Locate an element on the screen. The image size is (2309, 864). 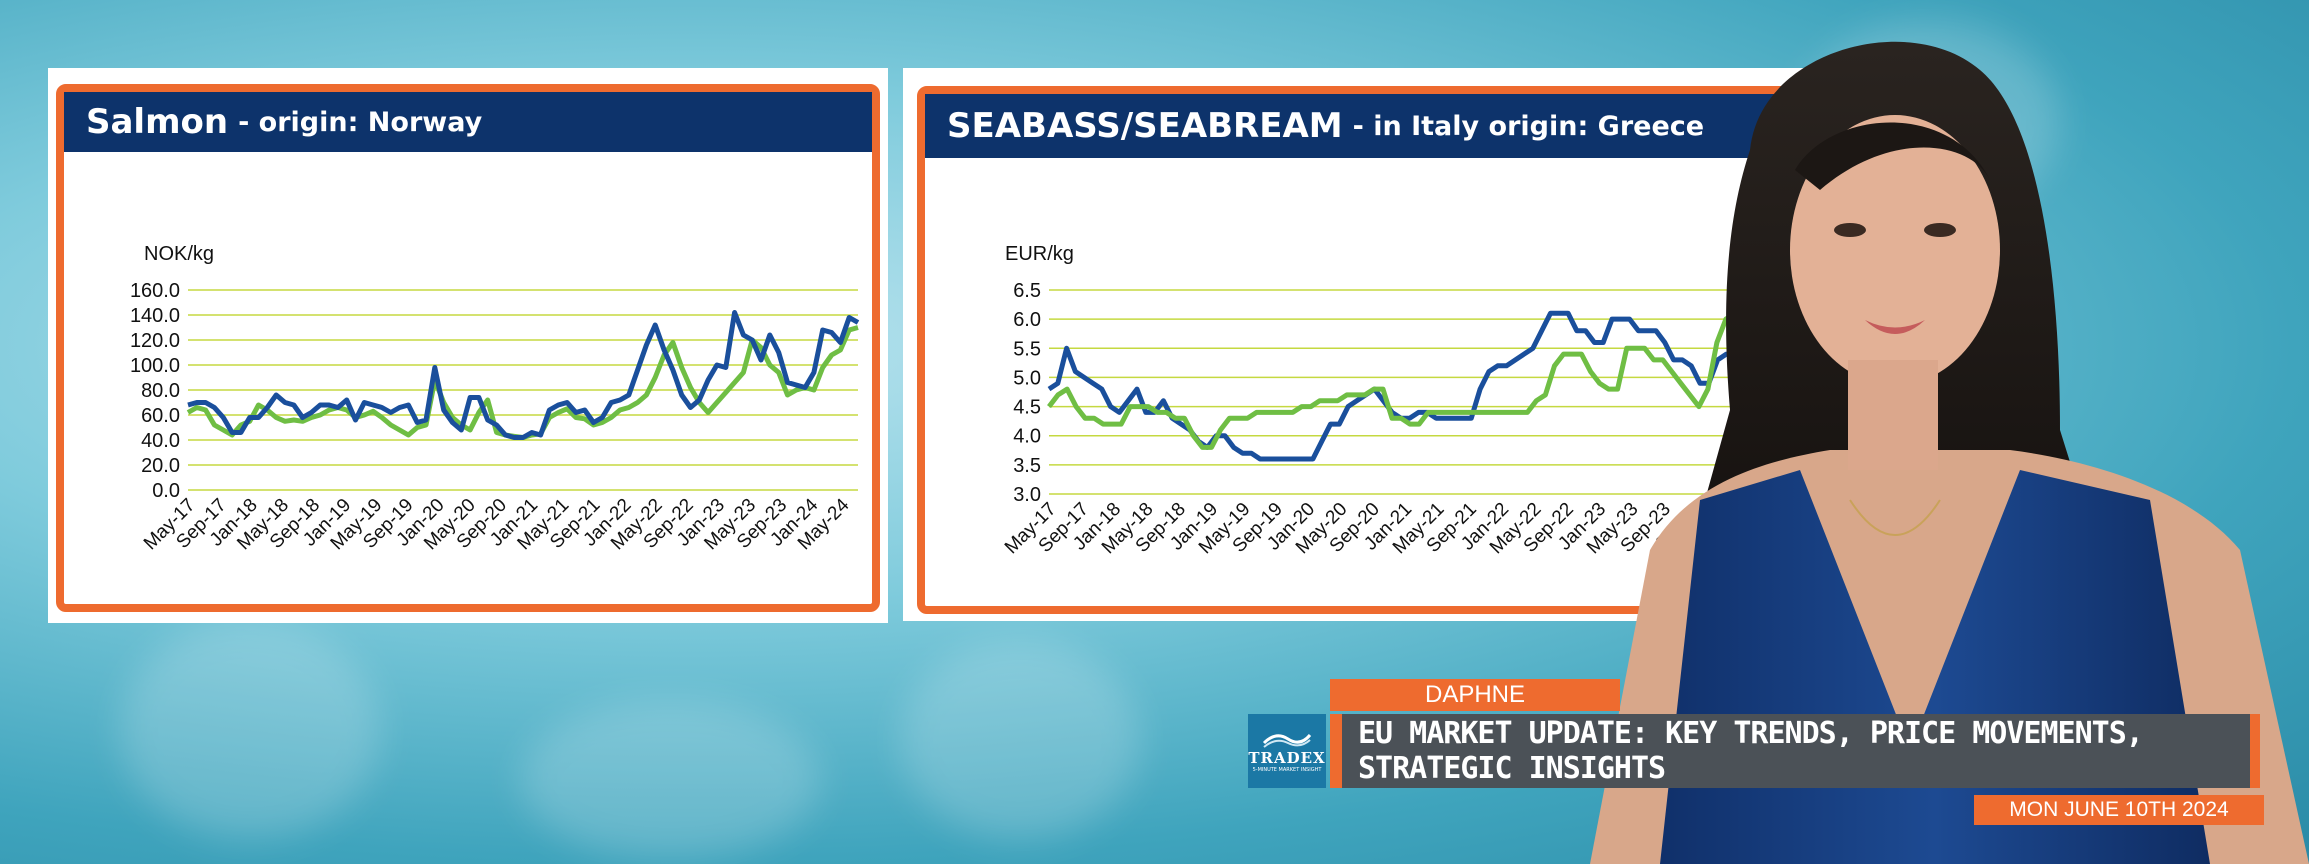
seabass-y-tick-label: 3.0 is located at coordinates (1027, 495).